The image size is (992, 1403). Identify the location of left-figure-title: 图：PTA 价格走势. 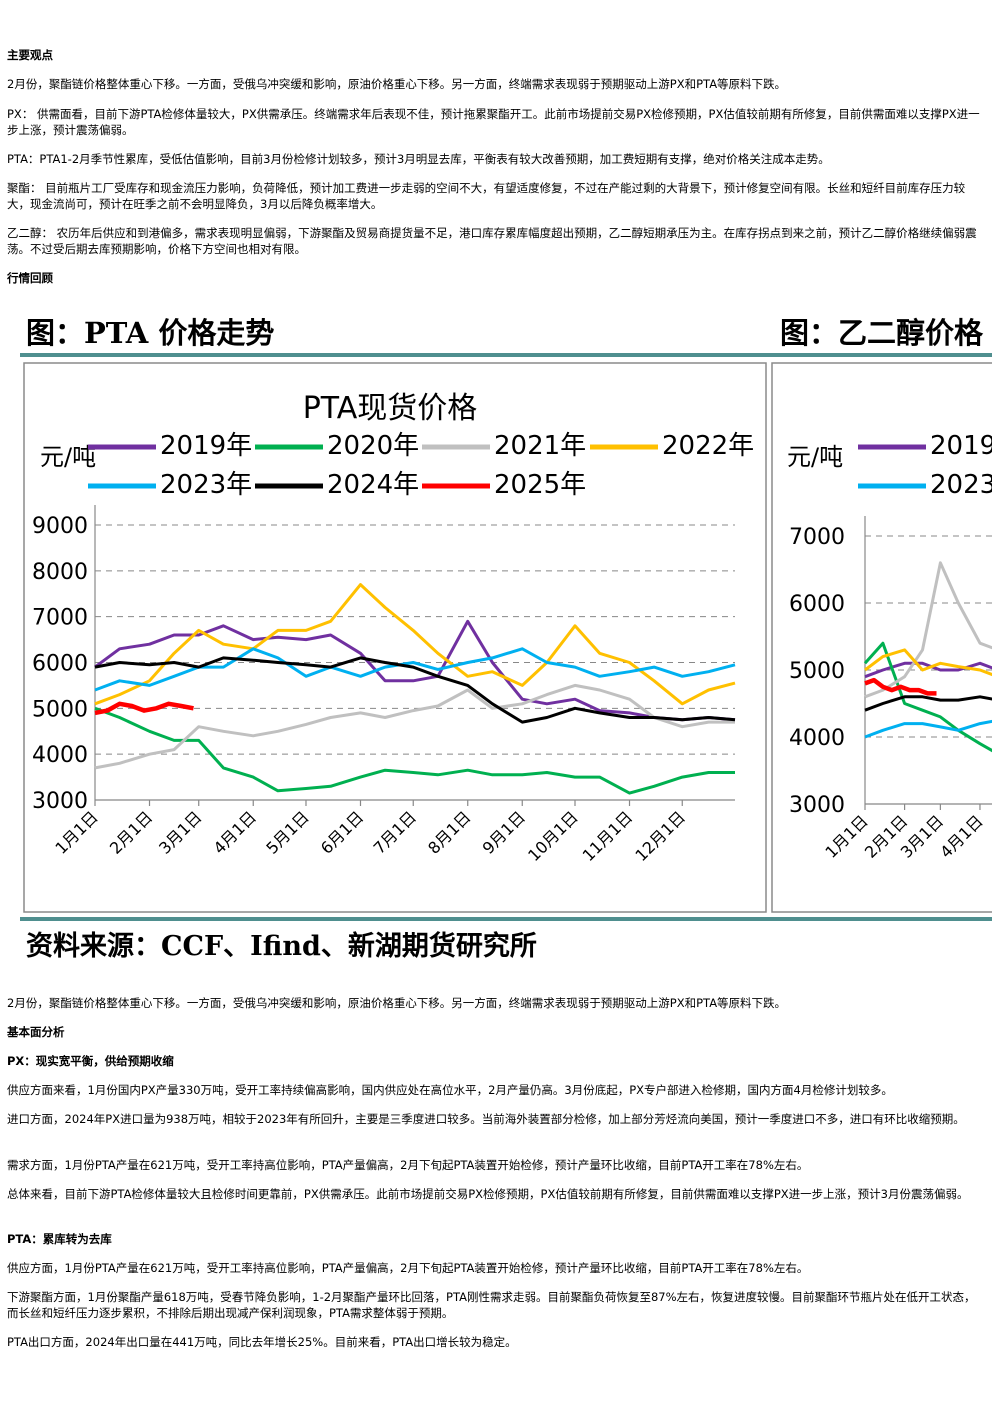
(150, 333).